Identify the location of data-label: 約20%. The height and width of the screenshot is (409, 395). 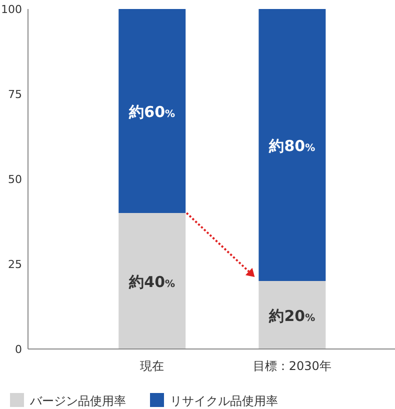
(292, 316).